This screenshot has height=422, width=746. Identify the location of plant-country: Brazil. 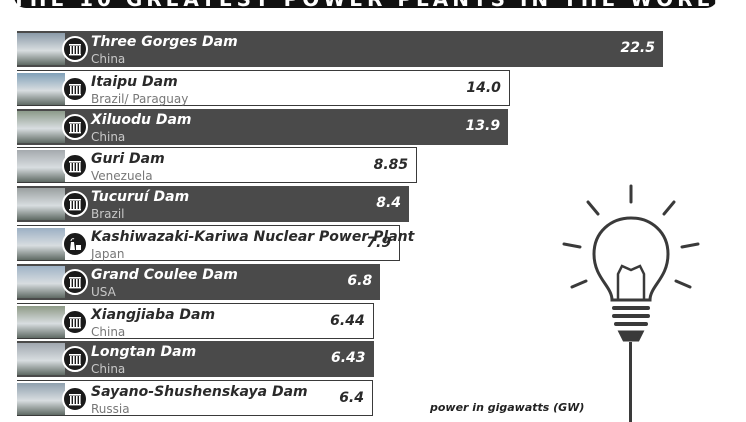
(108, 214).